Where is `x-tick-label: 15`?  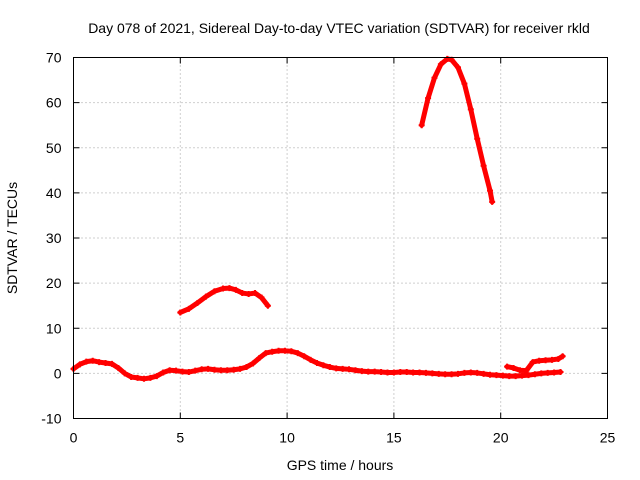 x-tick-label: 15 is located at coordinates (394, 438).